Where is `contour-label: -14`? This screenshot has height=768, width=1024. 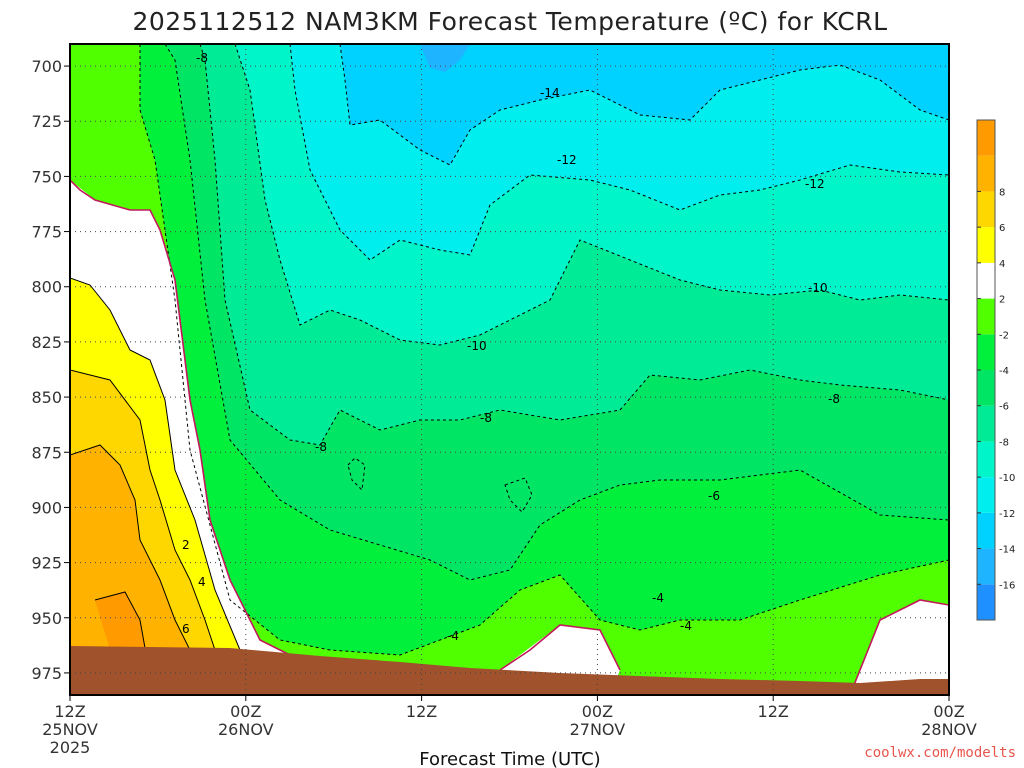
contour-label: -14 is located at coordinates (550, 93).